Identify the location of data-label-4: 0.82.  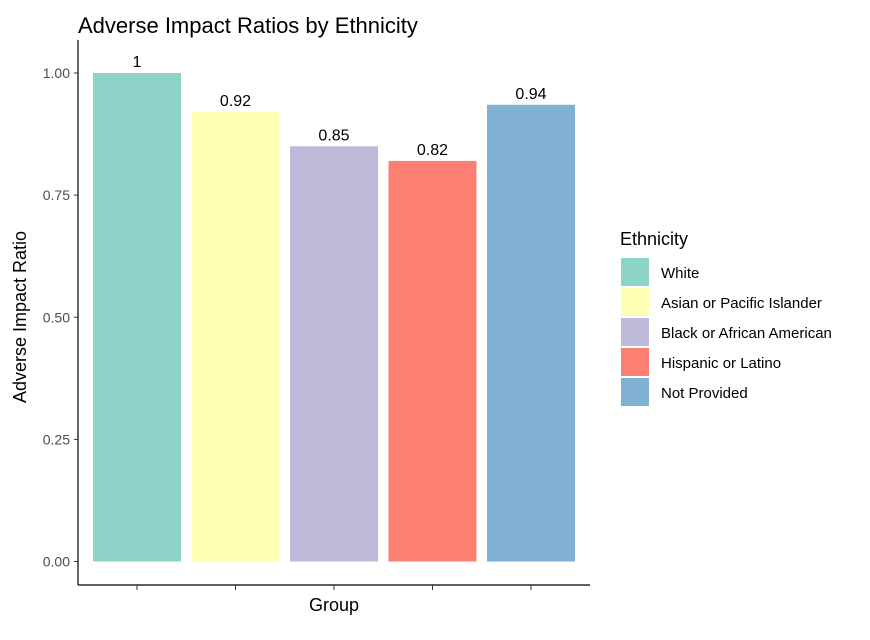
(432, 150).